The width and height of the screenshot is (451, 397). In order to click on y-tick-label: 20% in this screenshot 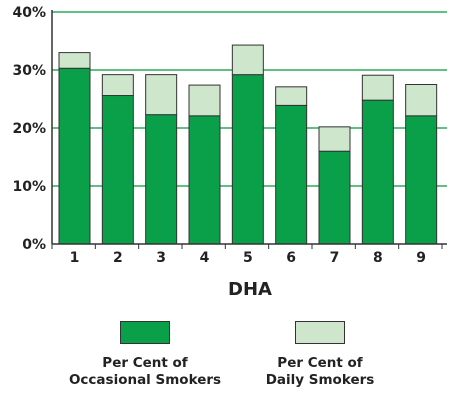, I will do `click(29, 129)`.